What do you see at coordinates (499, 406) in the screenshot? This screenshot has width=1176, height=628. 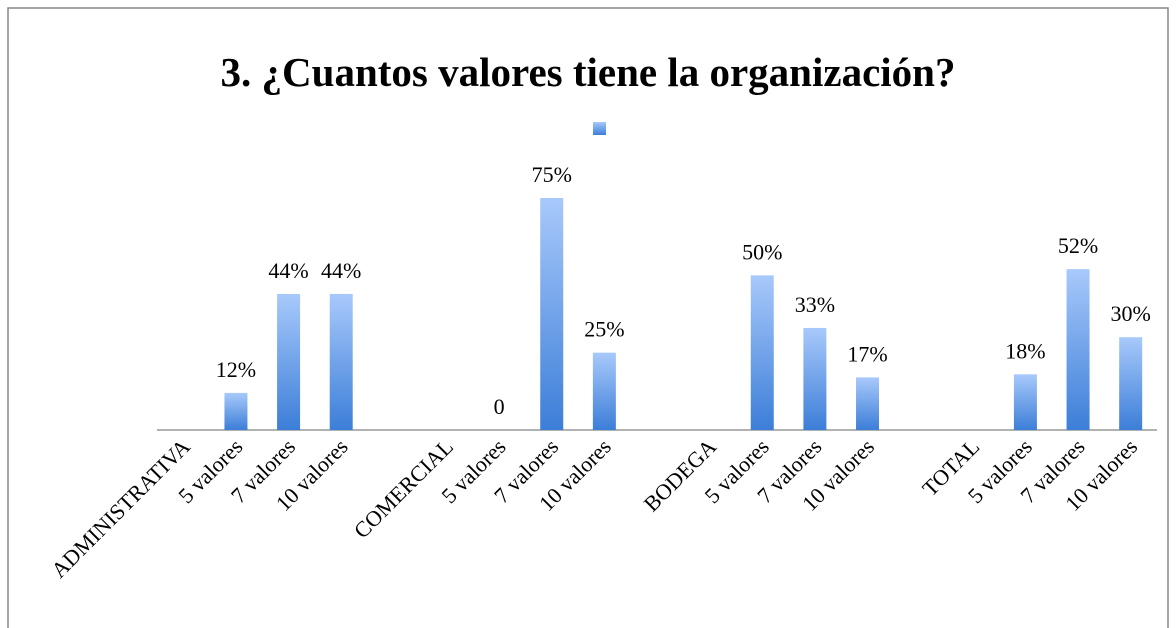 I see `data-label: 0` at bounding box center [499, 406].